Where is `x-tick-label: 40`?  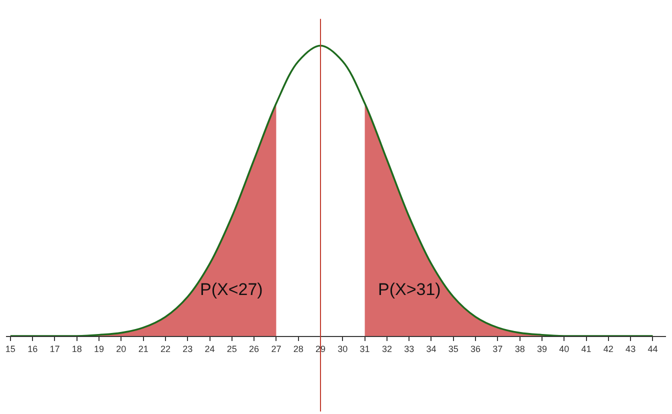 x-tick-label: 40 is located at coordinates (564, 349).